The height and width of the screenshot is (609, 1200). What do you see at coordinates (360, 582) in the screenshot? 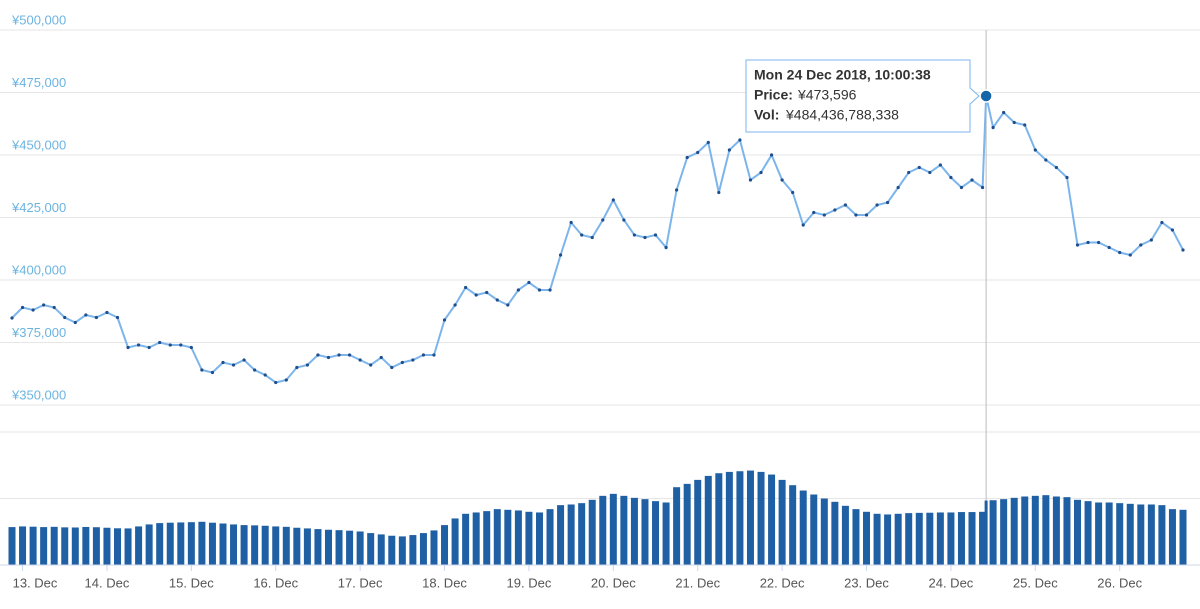
I see `x-tick-label: 17. Dec` at bounding box center [360, 582].